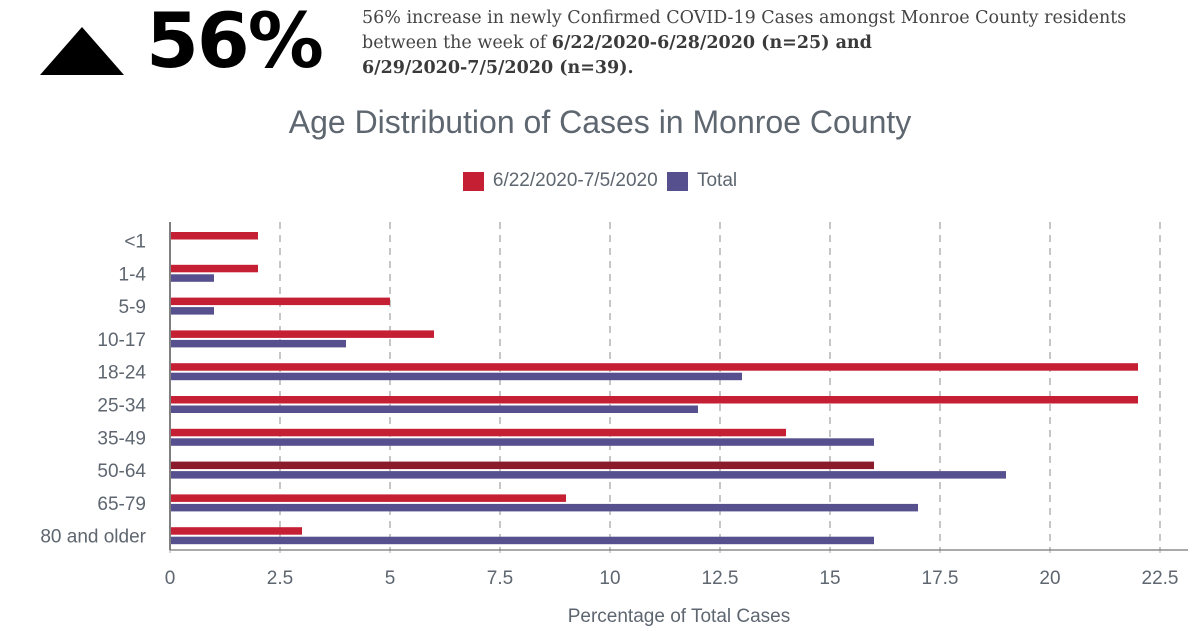  What do you see at coordinates (940, 578) in the screenshot?
I see `x-tick-label: 17.5` at bounding box center [940, 578].